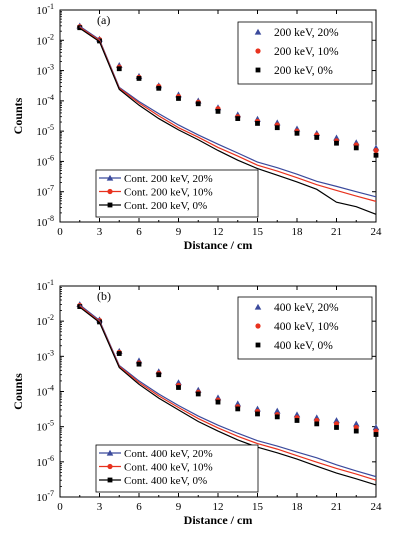  What do you see at coordinates (303, 71) in the screenshot?
I see `legend-label: 200 keV, 0%` at bounding box center [303, 71].